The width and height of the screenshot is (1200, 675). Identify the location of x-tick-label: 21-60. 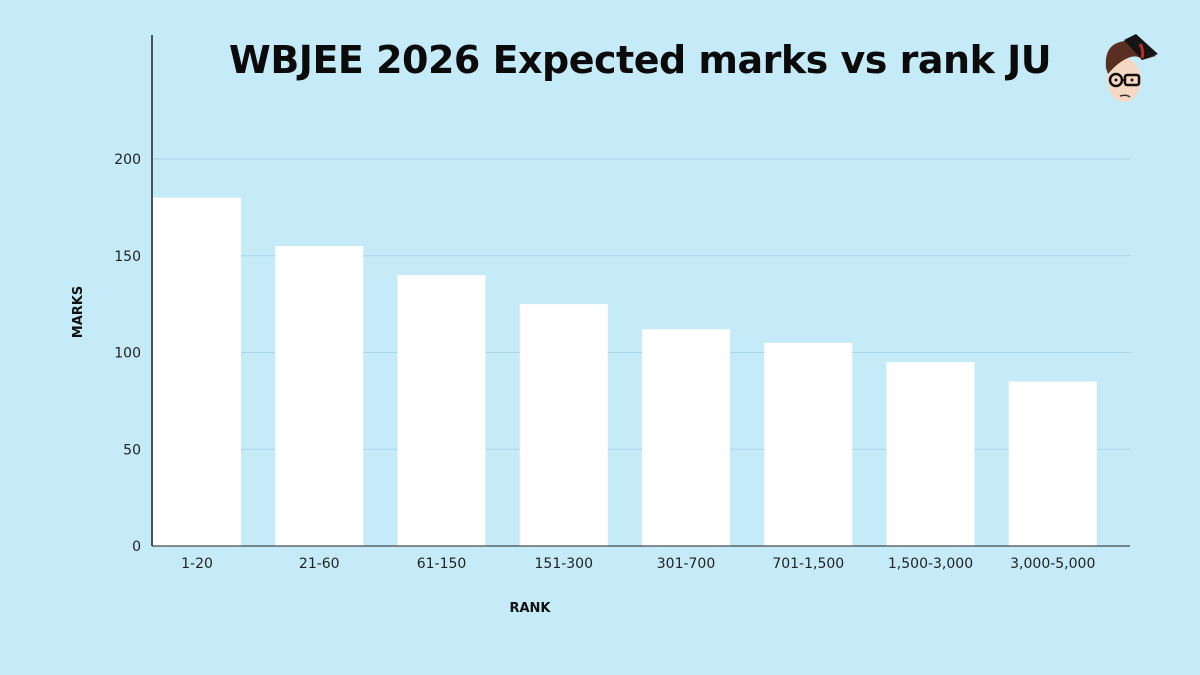
(319, 564).